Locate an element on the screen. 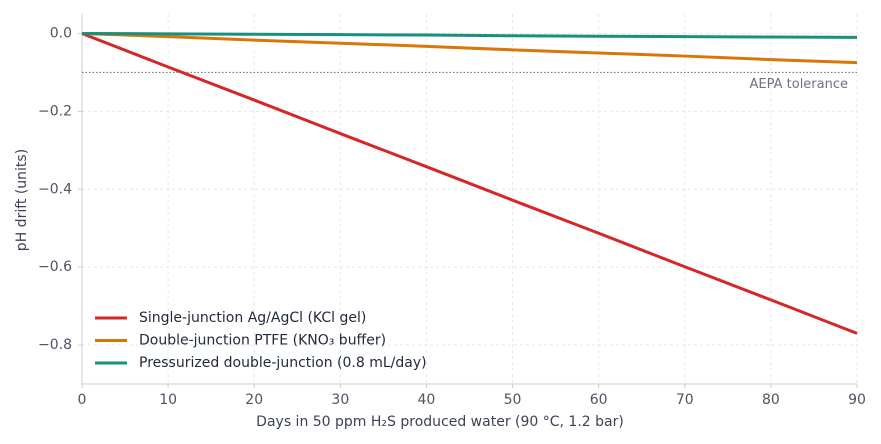 The height and width of the screenshot is (444, 881). x-tick-label: 0 is located at coordinates (82, 400).